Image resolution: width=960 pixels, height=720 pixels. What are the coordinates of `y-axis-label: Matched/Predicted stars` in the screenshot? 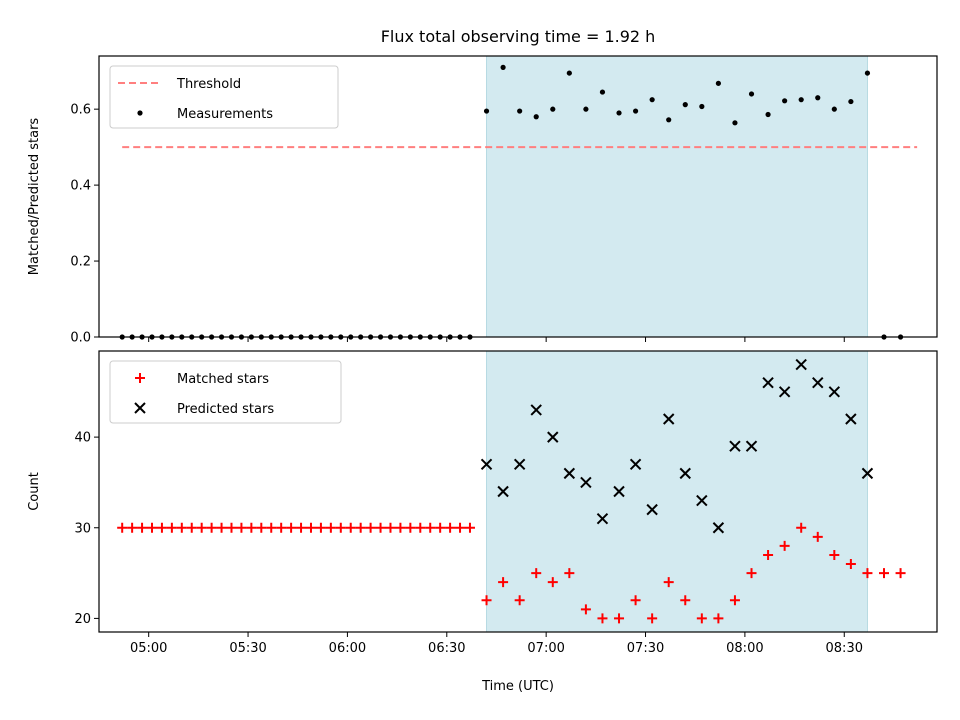 It's located at (34, 197).